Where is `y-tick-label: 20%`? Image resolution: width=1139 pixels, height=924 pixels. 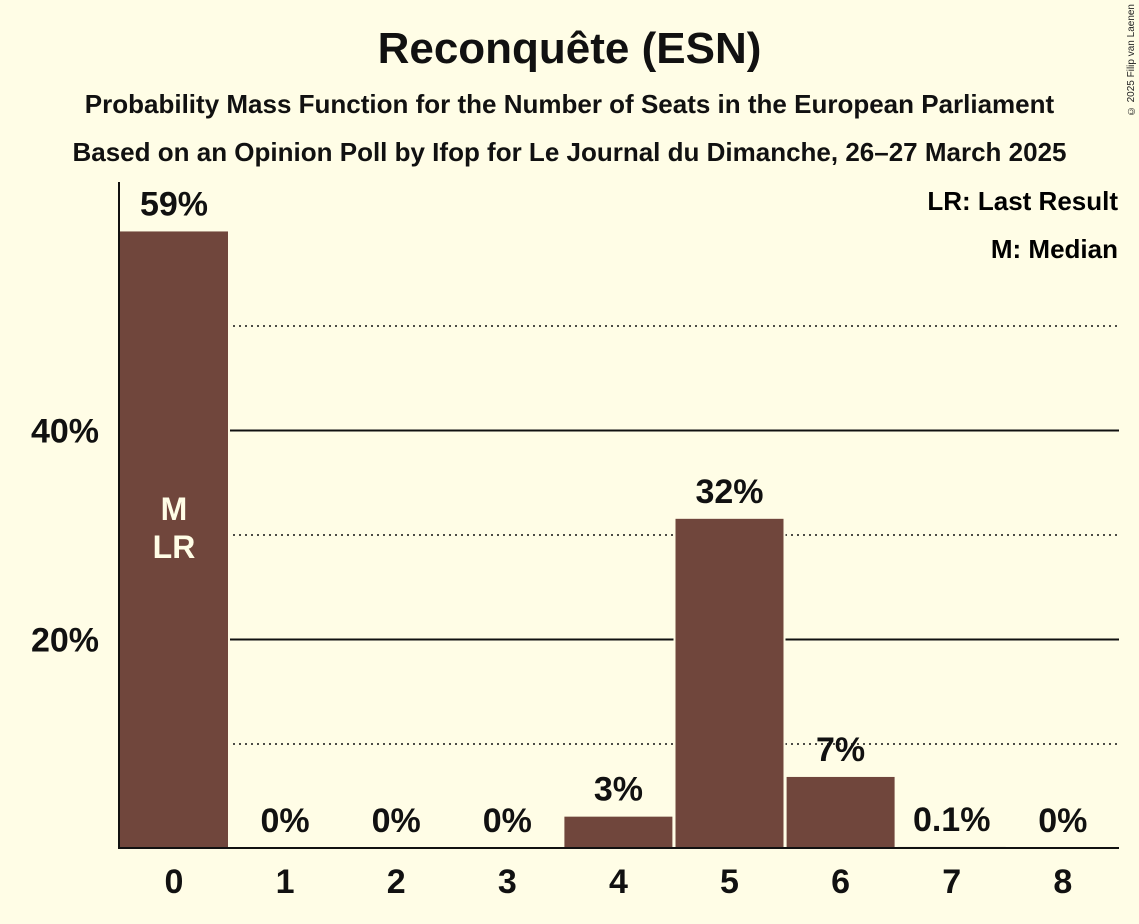
y-tick-label: 20% is located at coordinates (65, 641).